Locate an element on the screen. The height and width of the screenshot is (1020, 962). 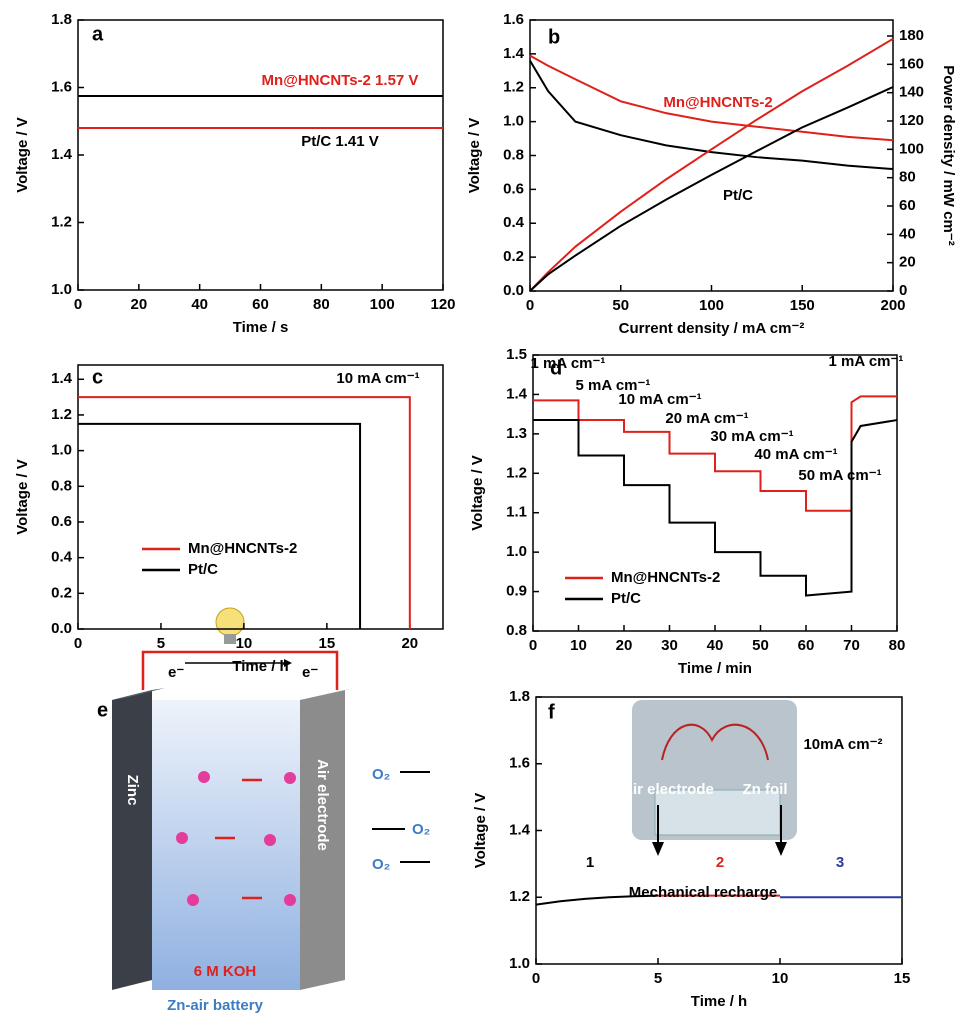
y-tick-label: 0.9 is located at coordinates (516, 591).